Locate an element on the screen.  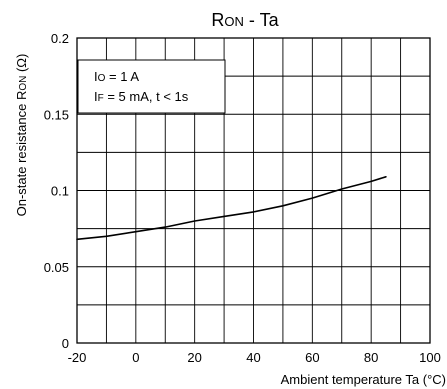
chart-title: RON - Ta is located at coordinates (245, 20).